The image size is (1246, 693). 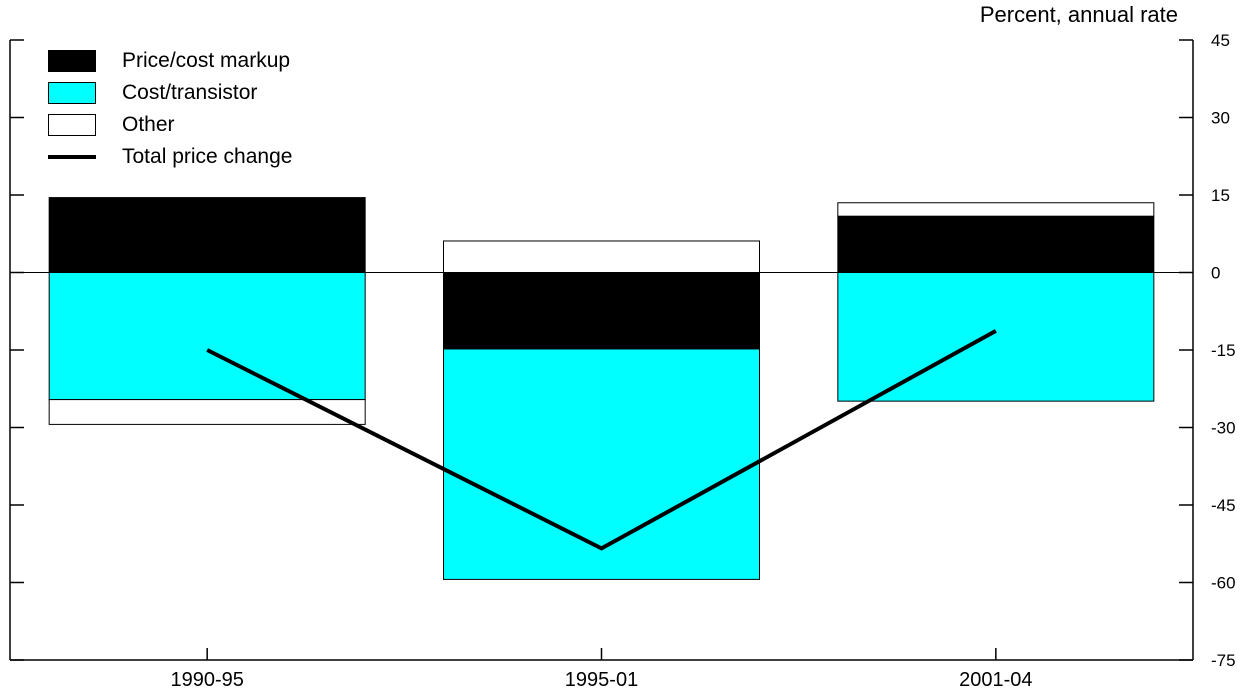 I want to click on legend-item-markup: Price/cost markup, so click(x=170, y=61).